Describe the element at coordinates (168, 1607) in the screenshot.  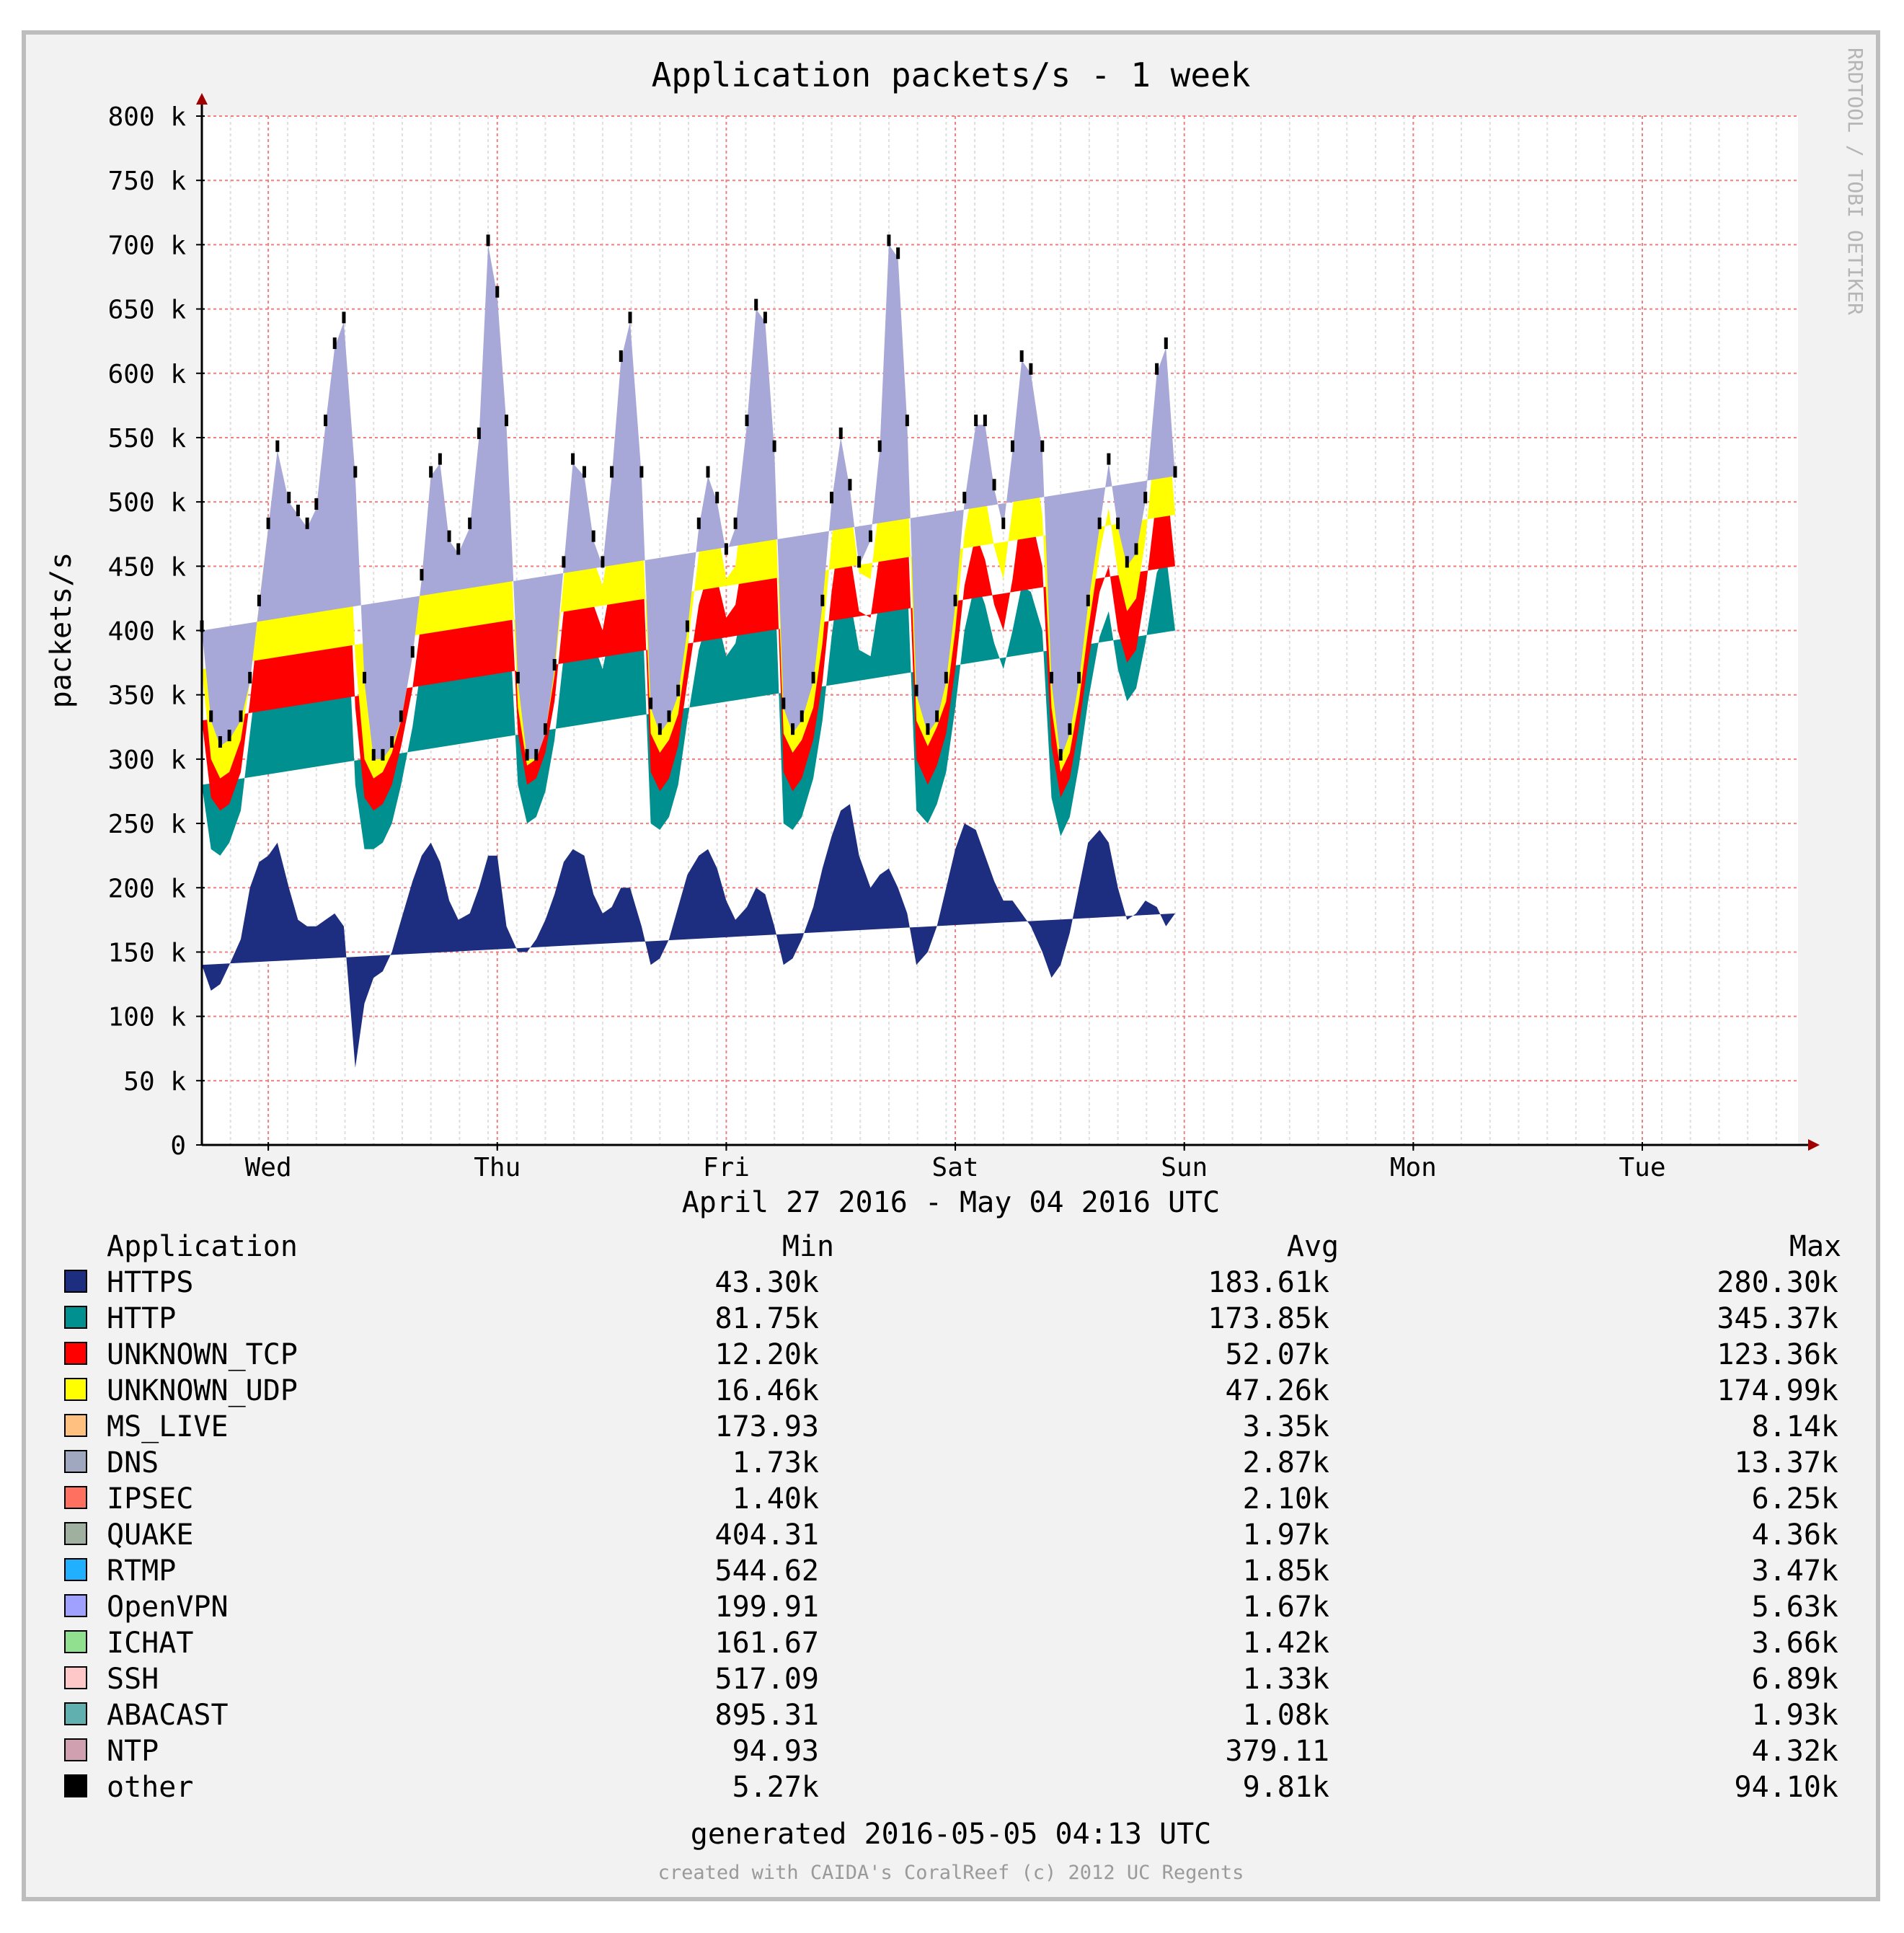
I see `legend-name: OpenVPN` at that location.